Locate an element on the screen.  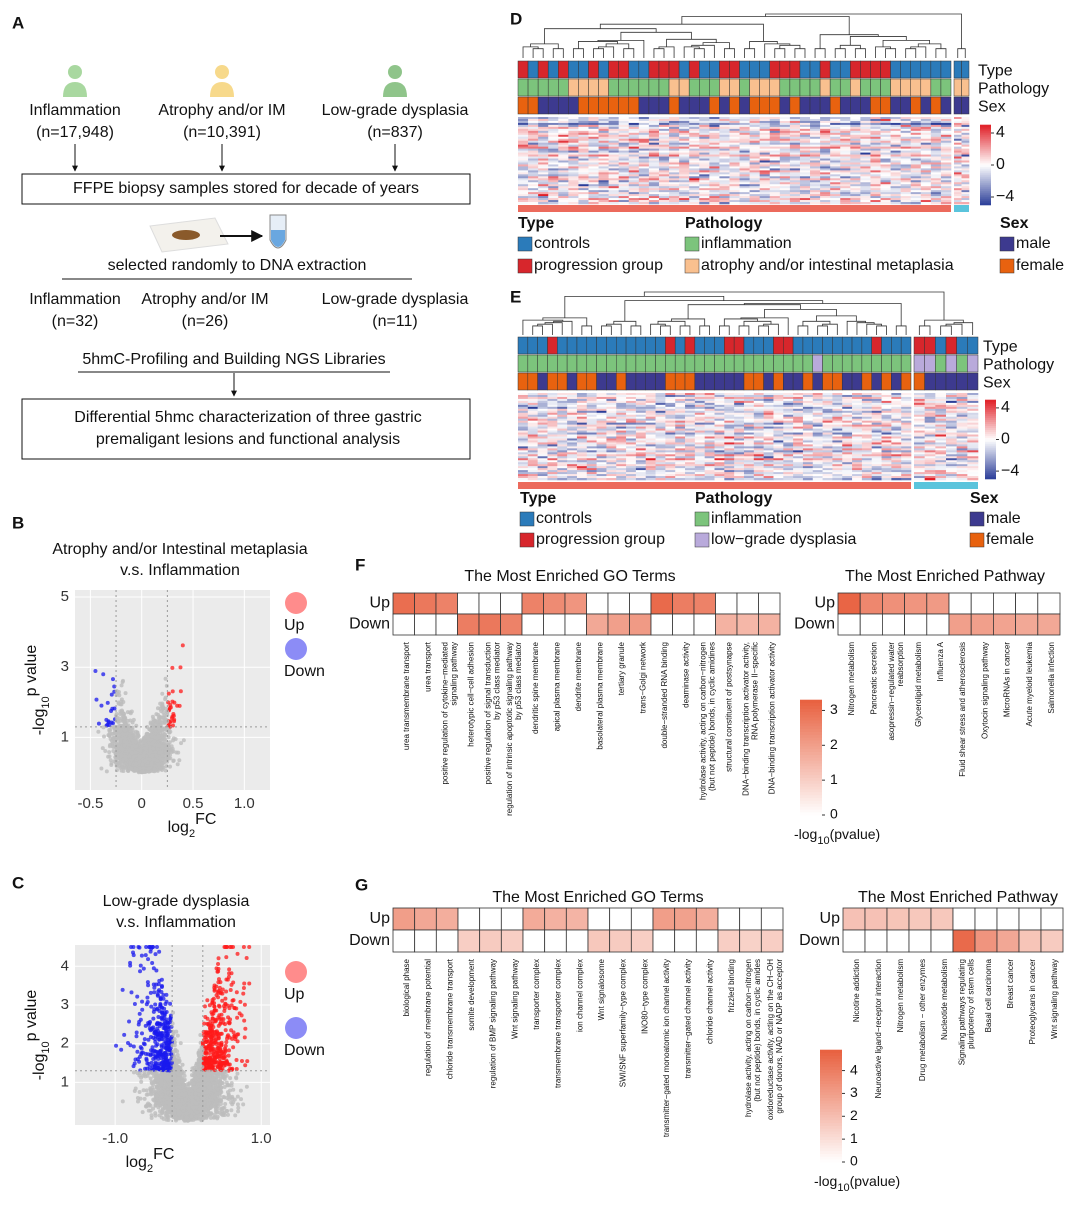
x-tick-label: 0.5 is located at coordinates (193, 803).